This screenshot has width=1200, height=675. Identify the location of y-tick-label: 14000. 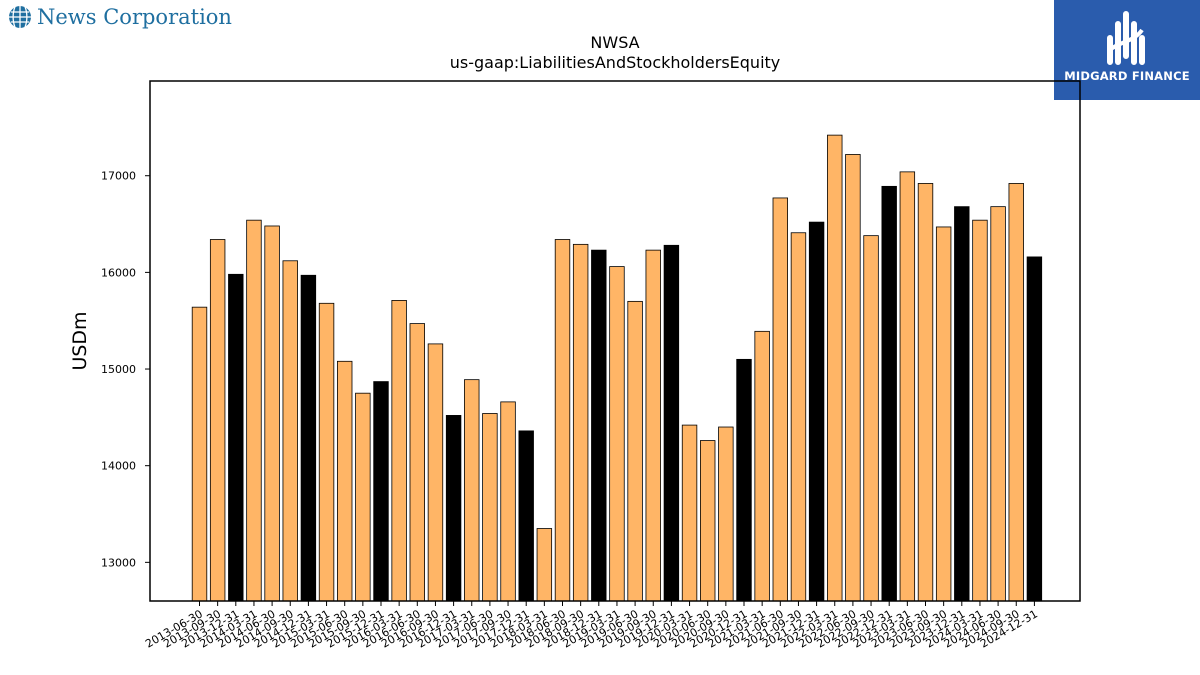
(118, 466).